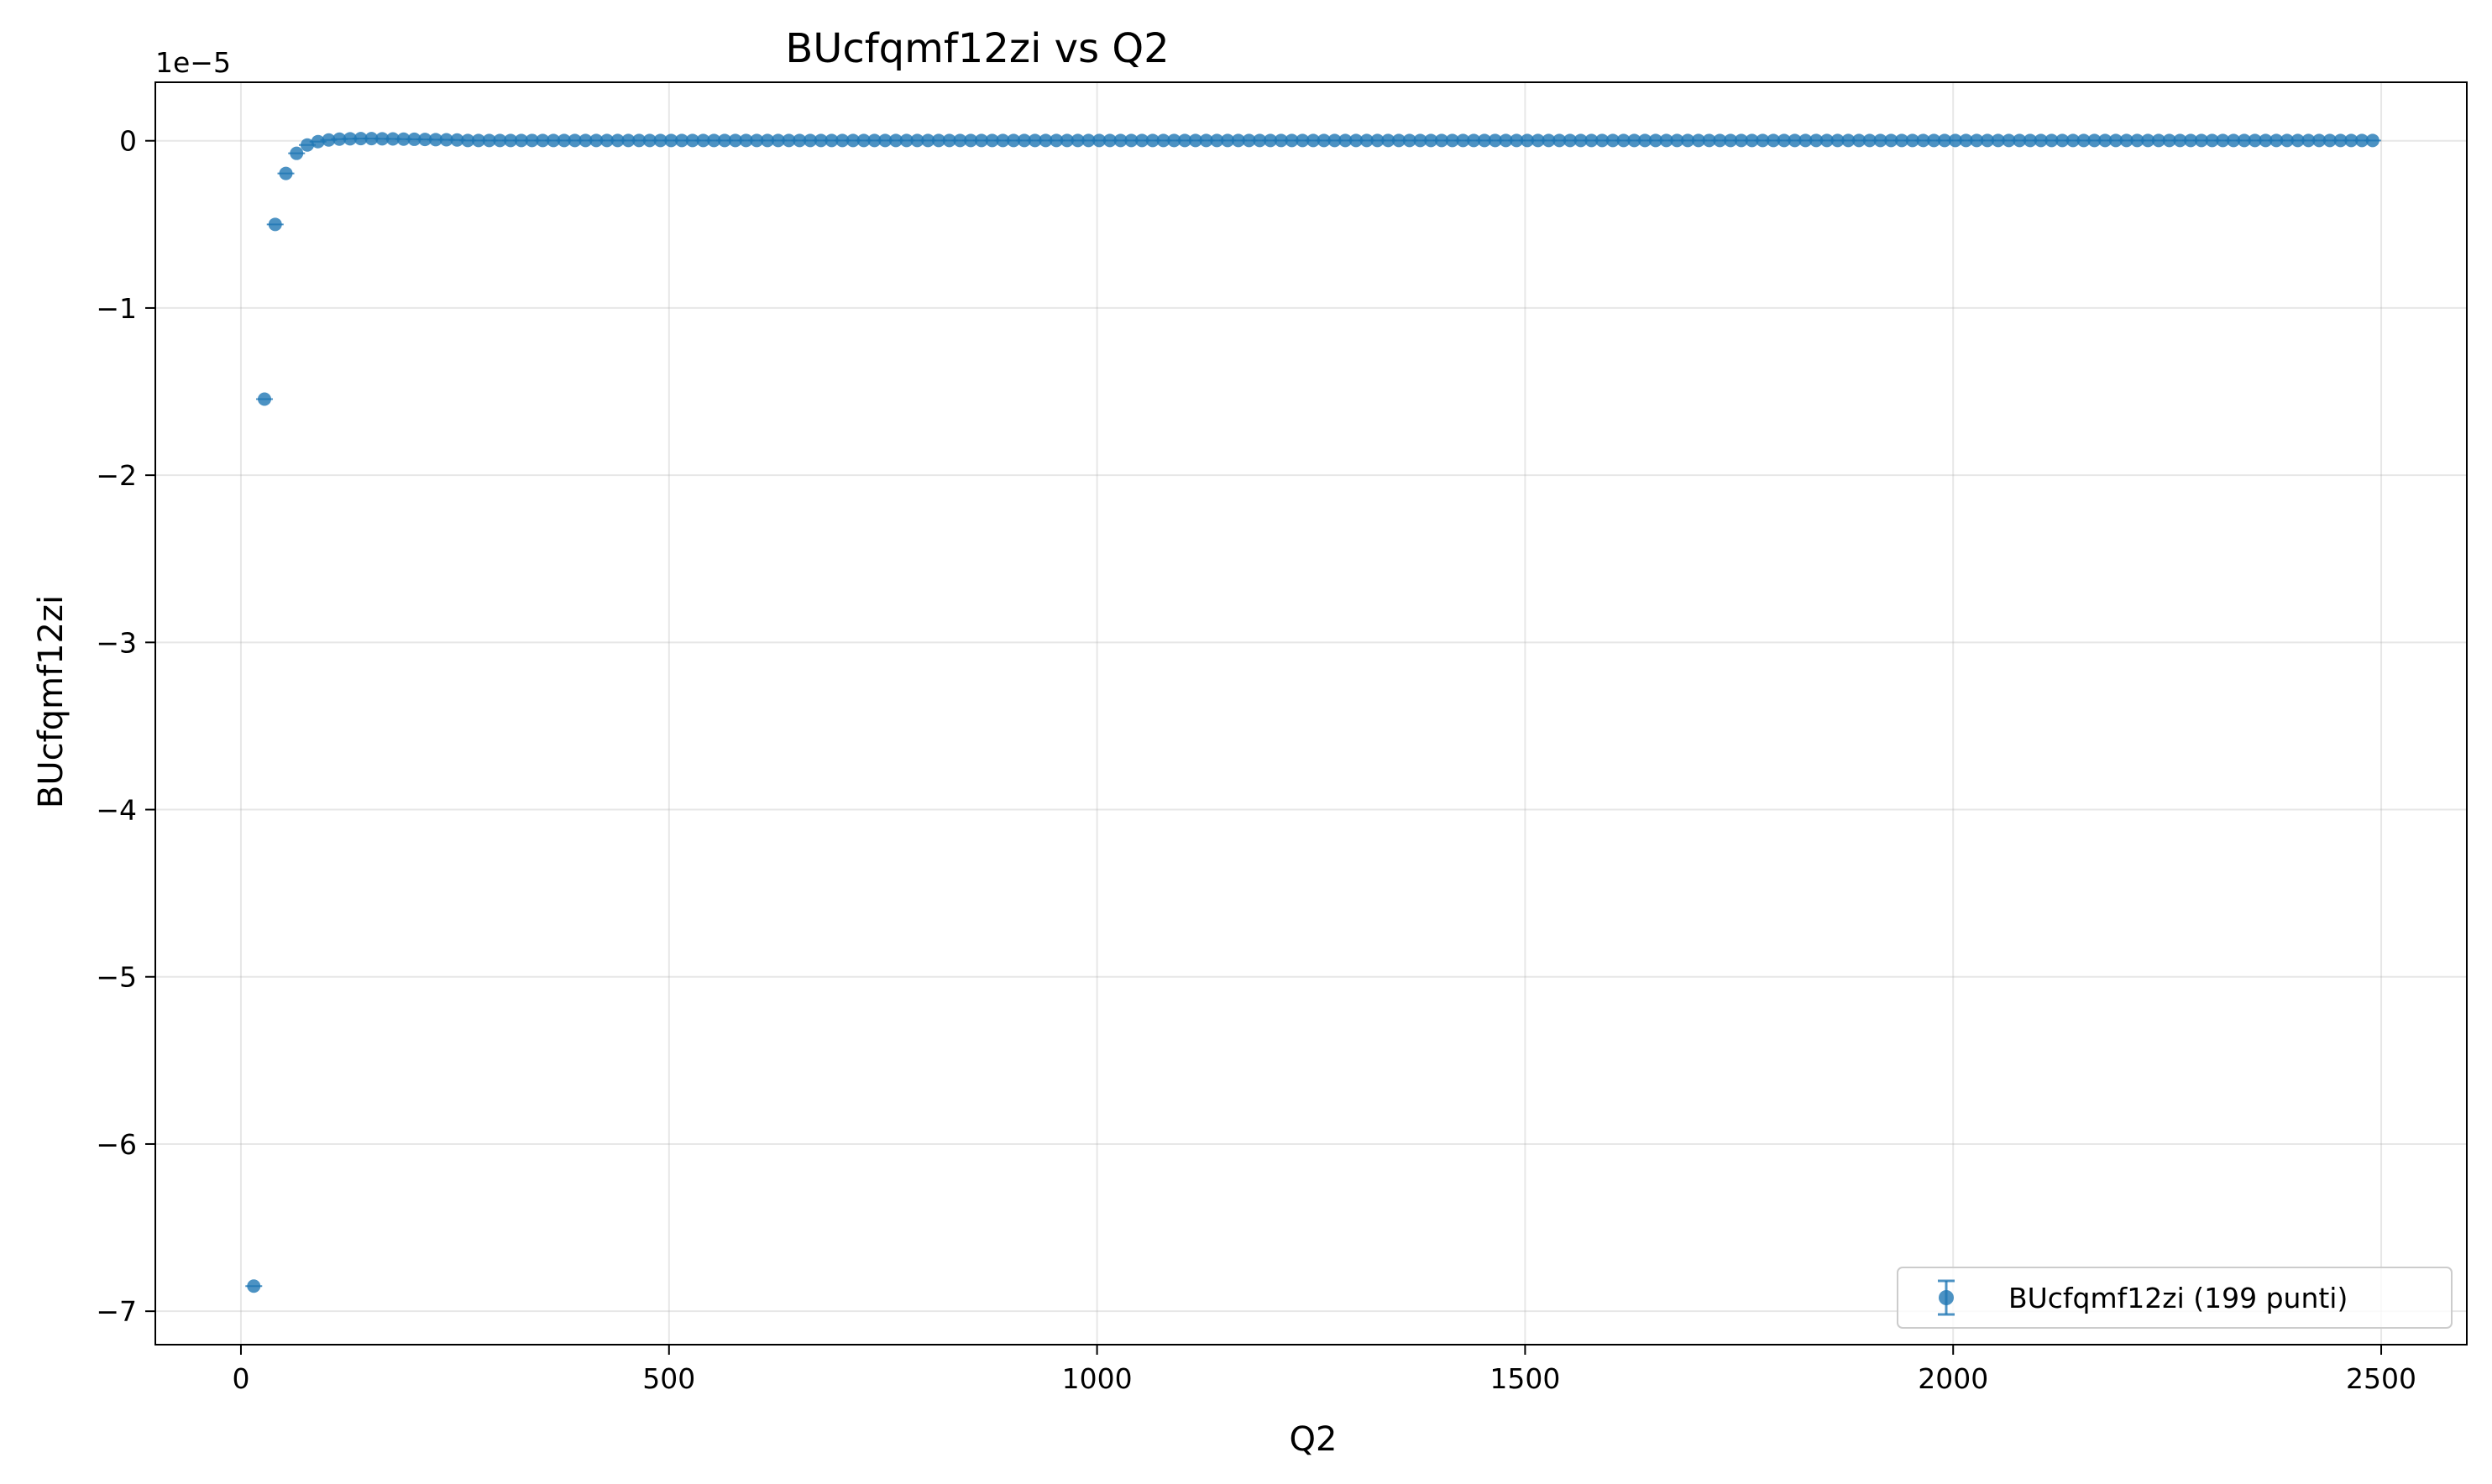 This screenshot has height=1484, width=2492. What do you see at coordinates (117, 977) in the screenshot?
I see `y-tick-label: −5` at bounding box center [117, 977].